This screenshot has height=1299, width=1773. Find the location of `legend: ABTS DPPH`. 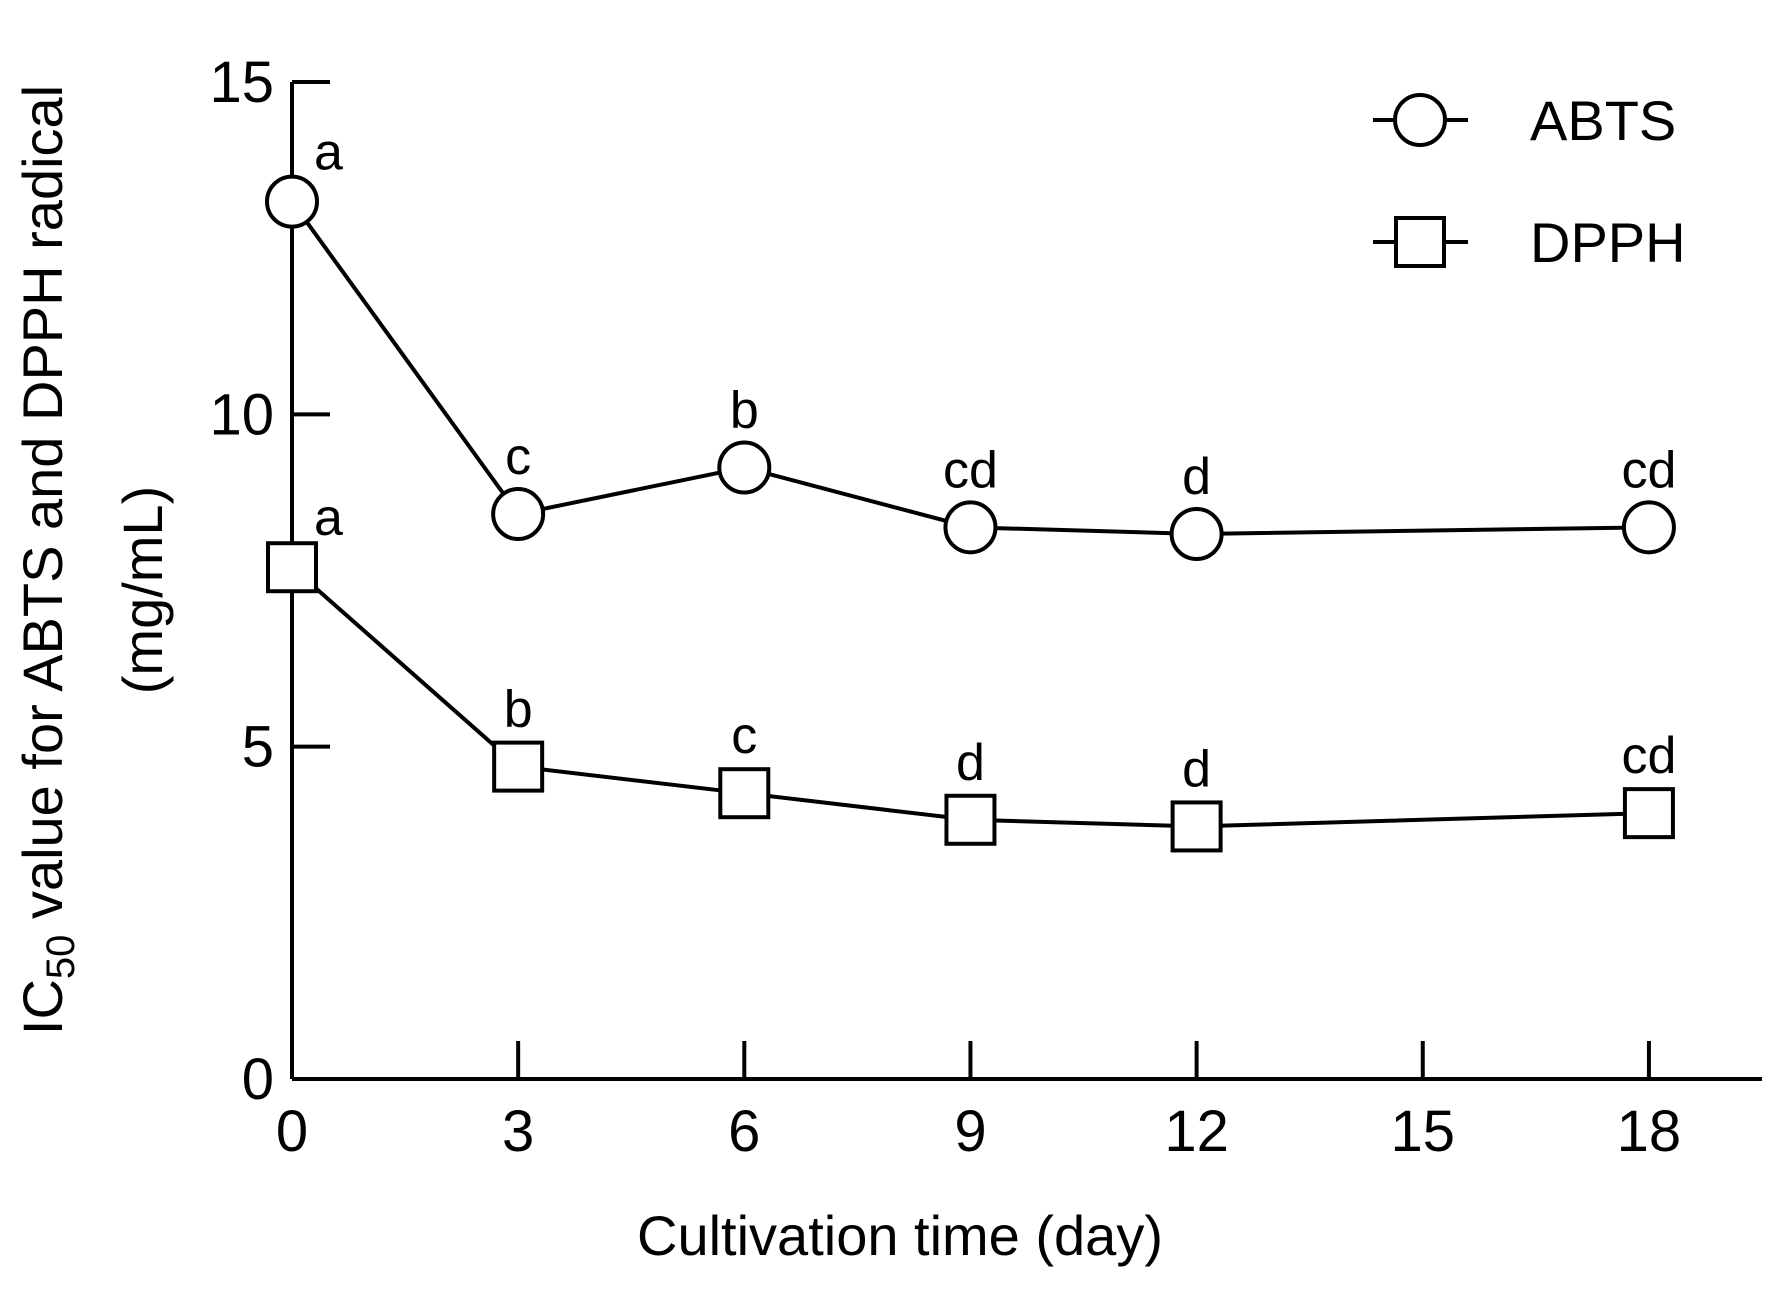

legend: ABTS DPPH is located at coordinates (1529, 181).